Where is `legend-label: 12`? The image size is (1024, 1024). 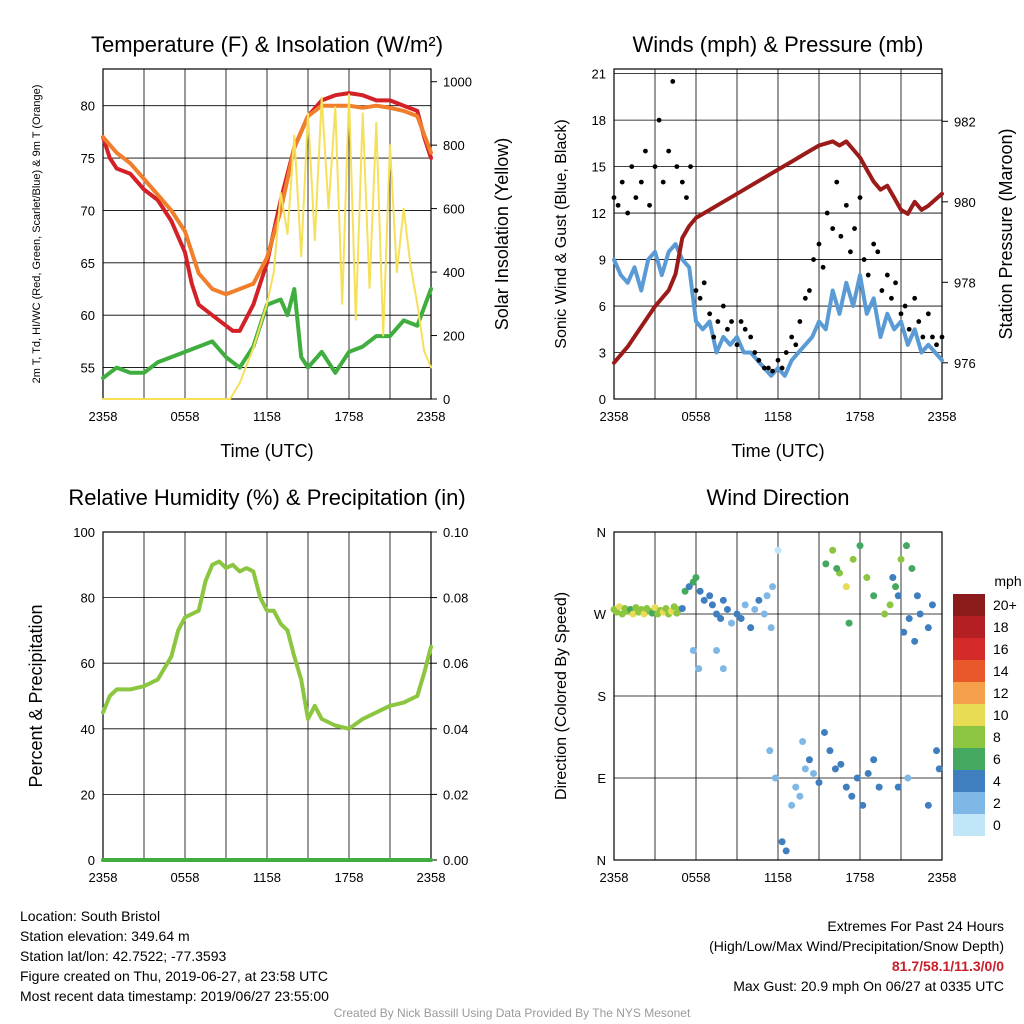
legend-label: 12 is located at coordinates (1001, 693).